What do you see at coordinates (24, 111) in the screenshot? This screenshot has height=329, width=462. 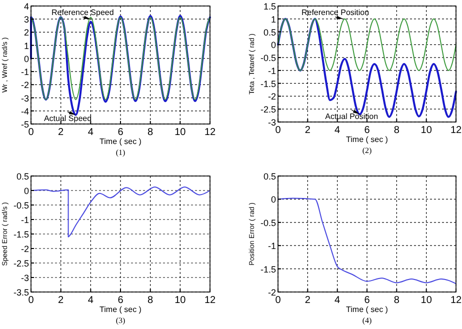 I see `y-tick-label: -4` at bounding box center [24, 111].